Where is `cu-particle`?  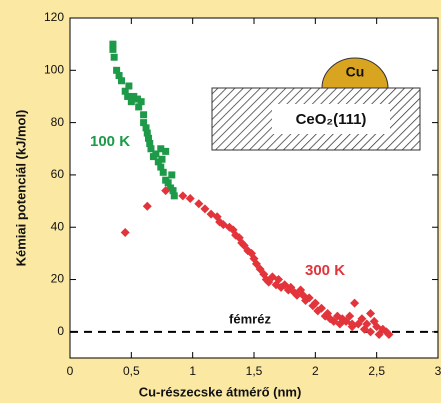 cu-particle is located at coordinates (355, 73).